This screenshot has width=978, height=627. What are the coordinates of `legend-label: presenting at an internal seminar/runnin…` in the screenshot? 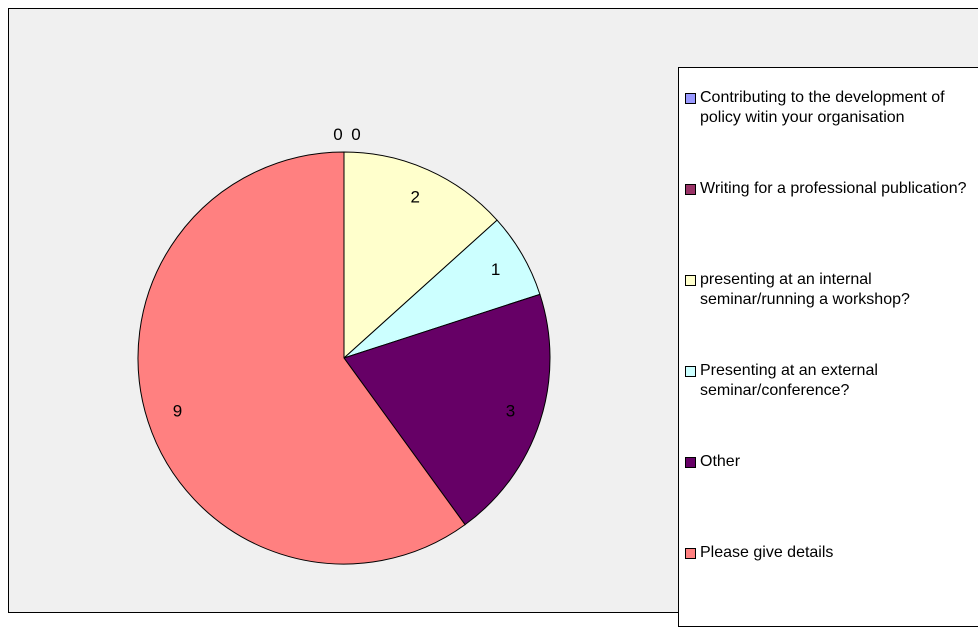 It's located at (805, 289).